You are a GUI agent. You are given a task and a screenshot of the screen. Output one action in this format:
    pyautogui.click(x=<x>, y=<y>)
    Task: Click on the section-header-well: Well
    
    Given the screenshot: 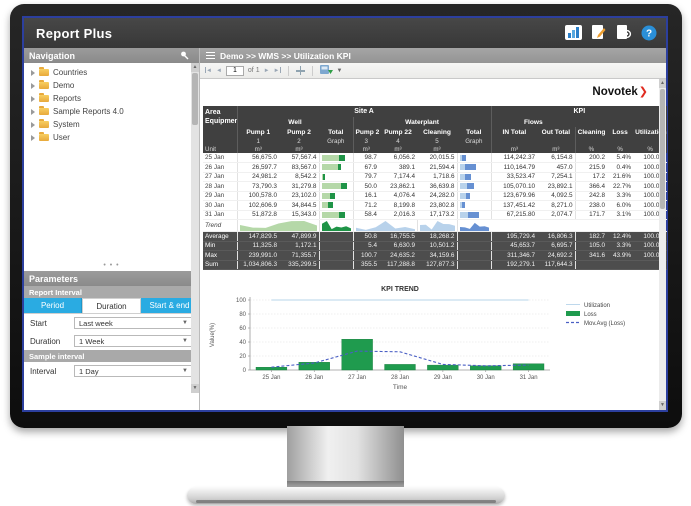 What is the action you would take?
    pyautogui.click(x=294, y=122)
    